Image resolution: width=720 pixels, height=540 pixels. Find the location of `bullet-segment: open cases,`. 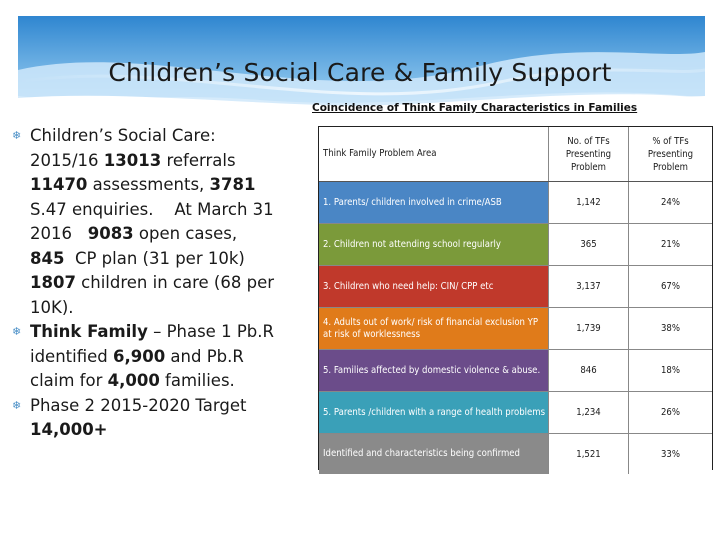

bullet-segment: open cases, is located at coordinates (201, 233).